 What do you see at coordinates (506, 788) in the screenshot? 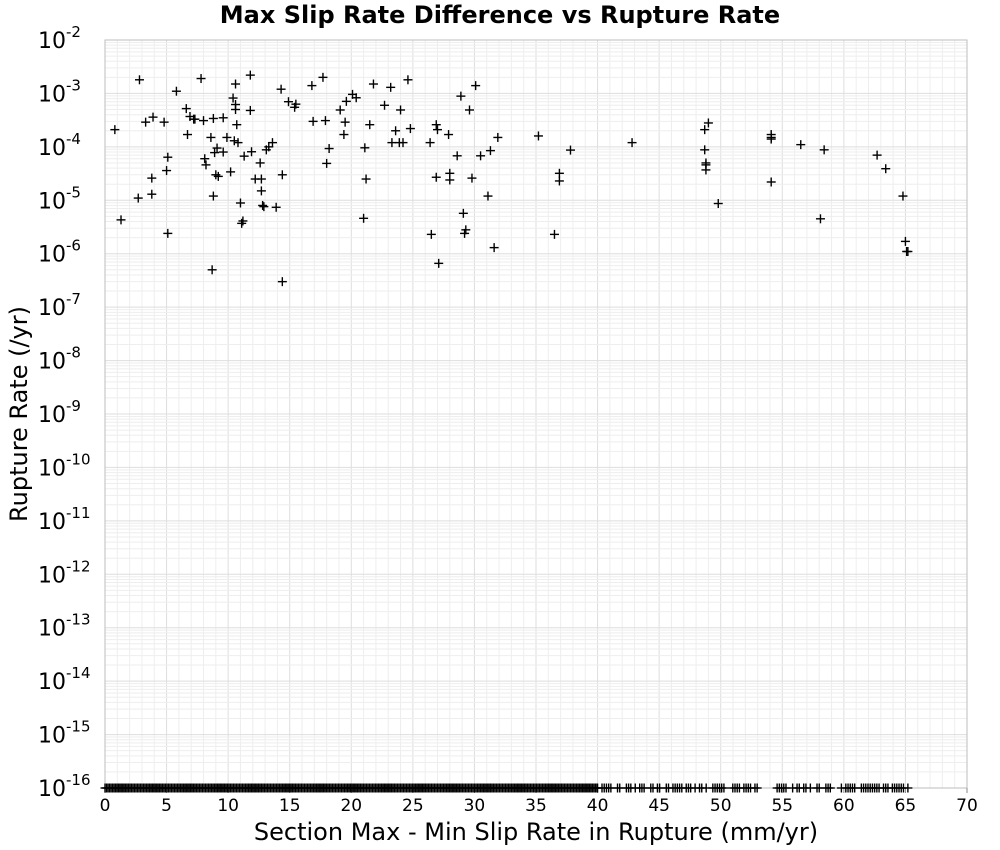
I see `floor-points` at bounding box center [506, 788].